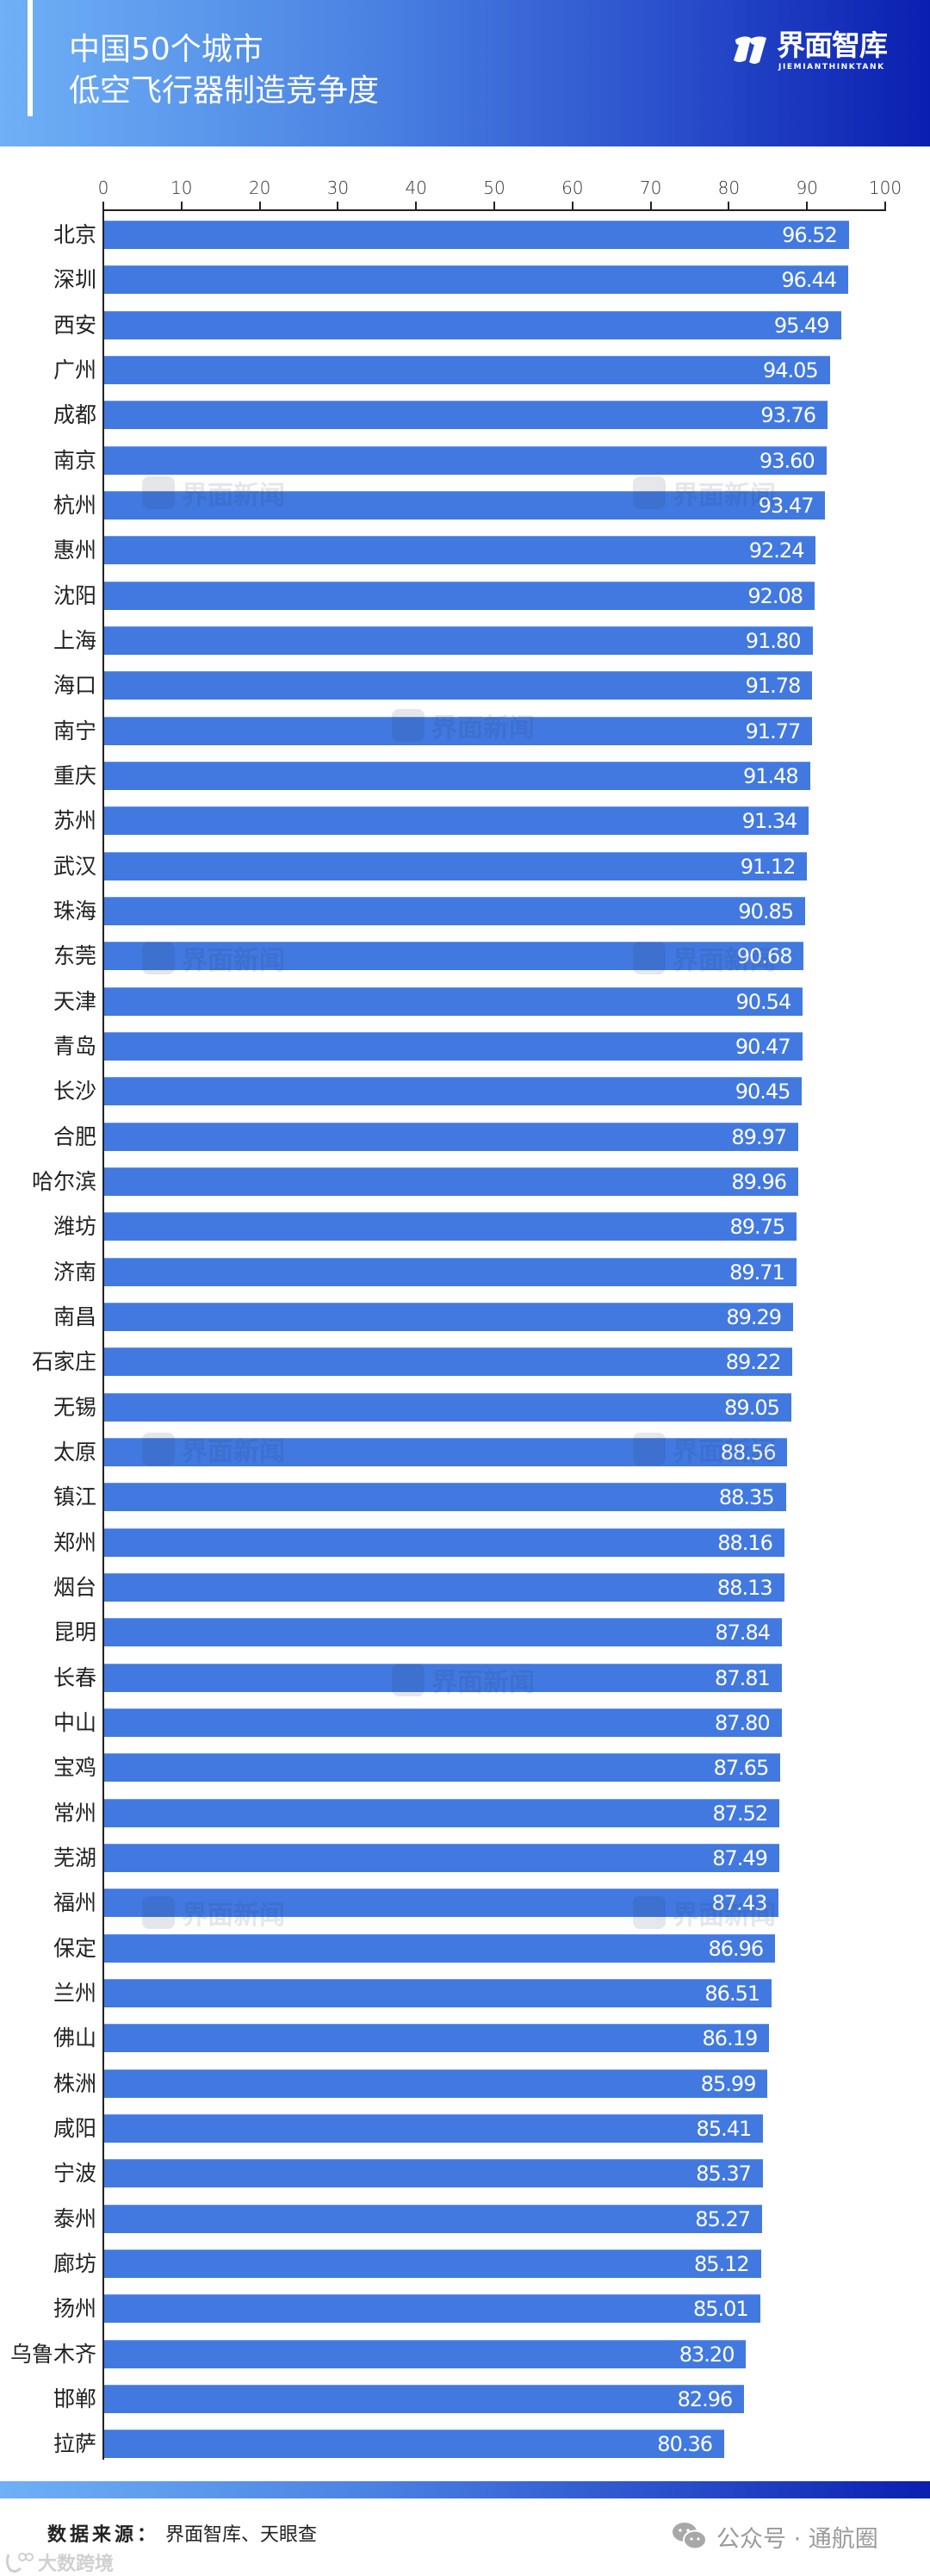 This screenshot has width=930, height=2576. I want to click on bar-row: 镇江 88.35, so click(465, 1497).